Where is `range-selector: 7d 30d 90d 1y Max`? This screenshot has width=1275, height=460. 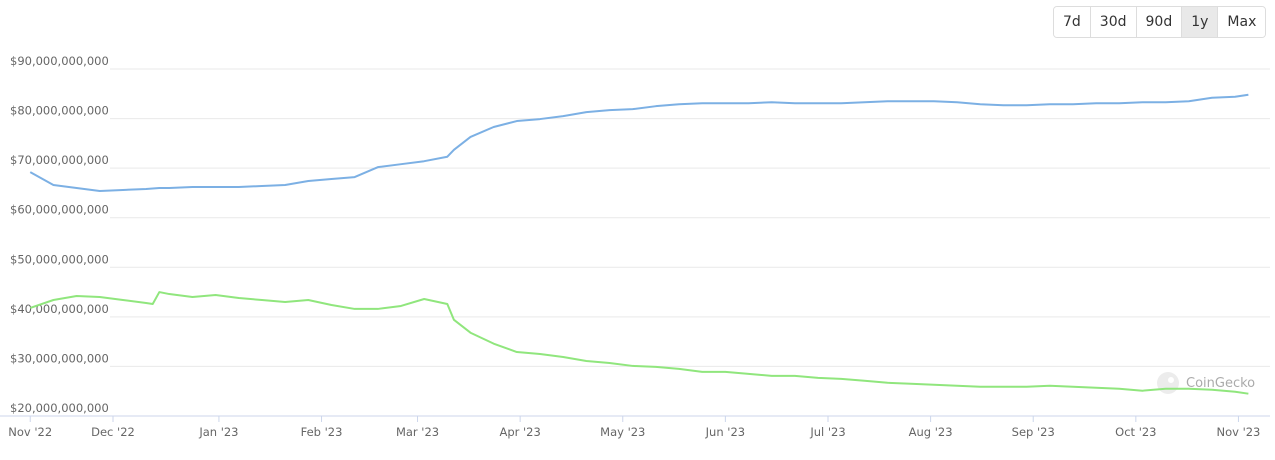 range-selector: 7d 30d 90d 1y Max is located at coordinates (1160, 22).